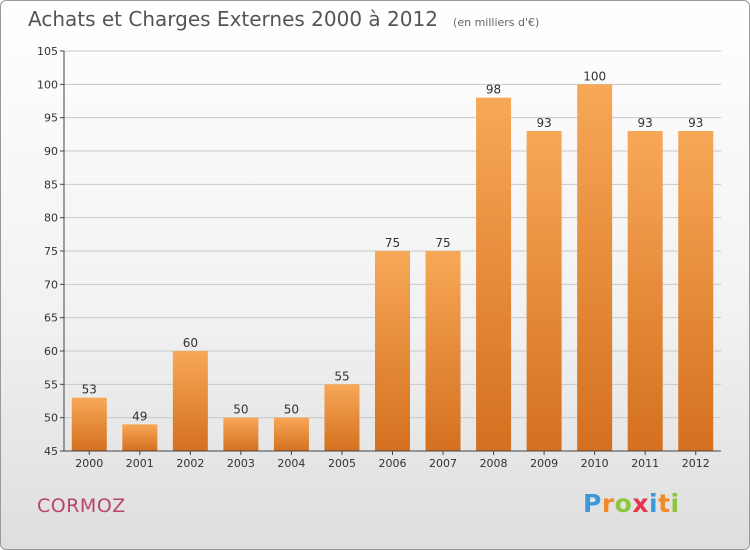 The image size is (750, 550). I want to click on y-tick-label: 65, so click(51, 318).